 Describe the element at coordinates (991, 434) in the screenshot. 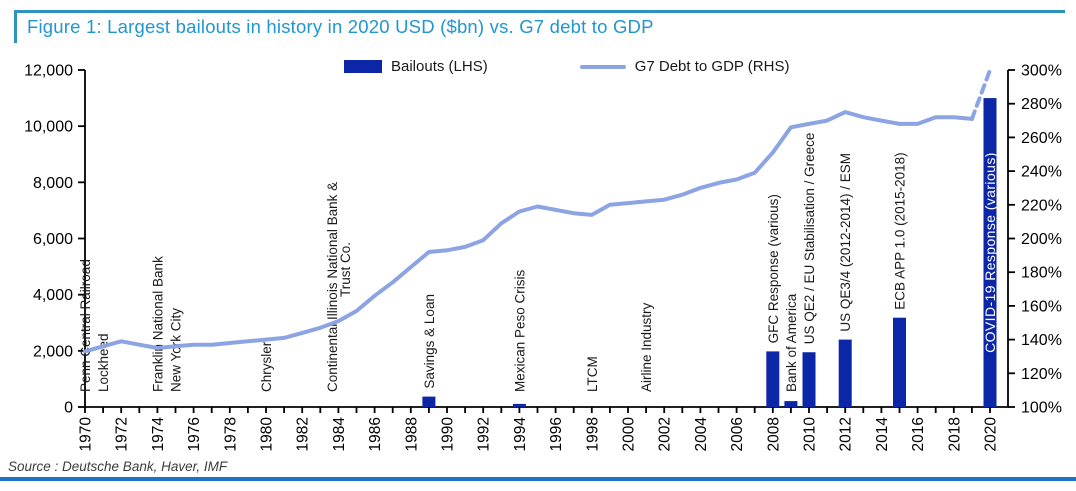

I see `x-axis-year-label: 2020` at that location.